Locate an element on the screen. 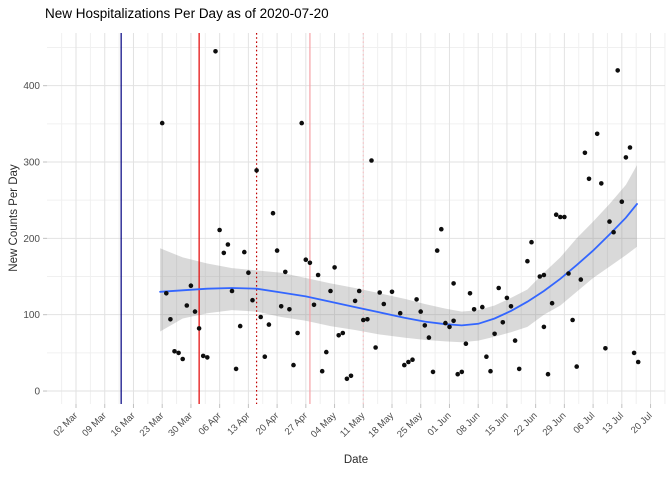 The width and height of the screenshot is (672, 480). x-tick-label: 20 Jul is located at coordinates (642, 423).